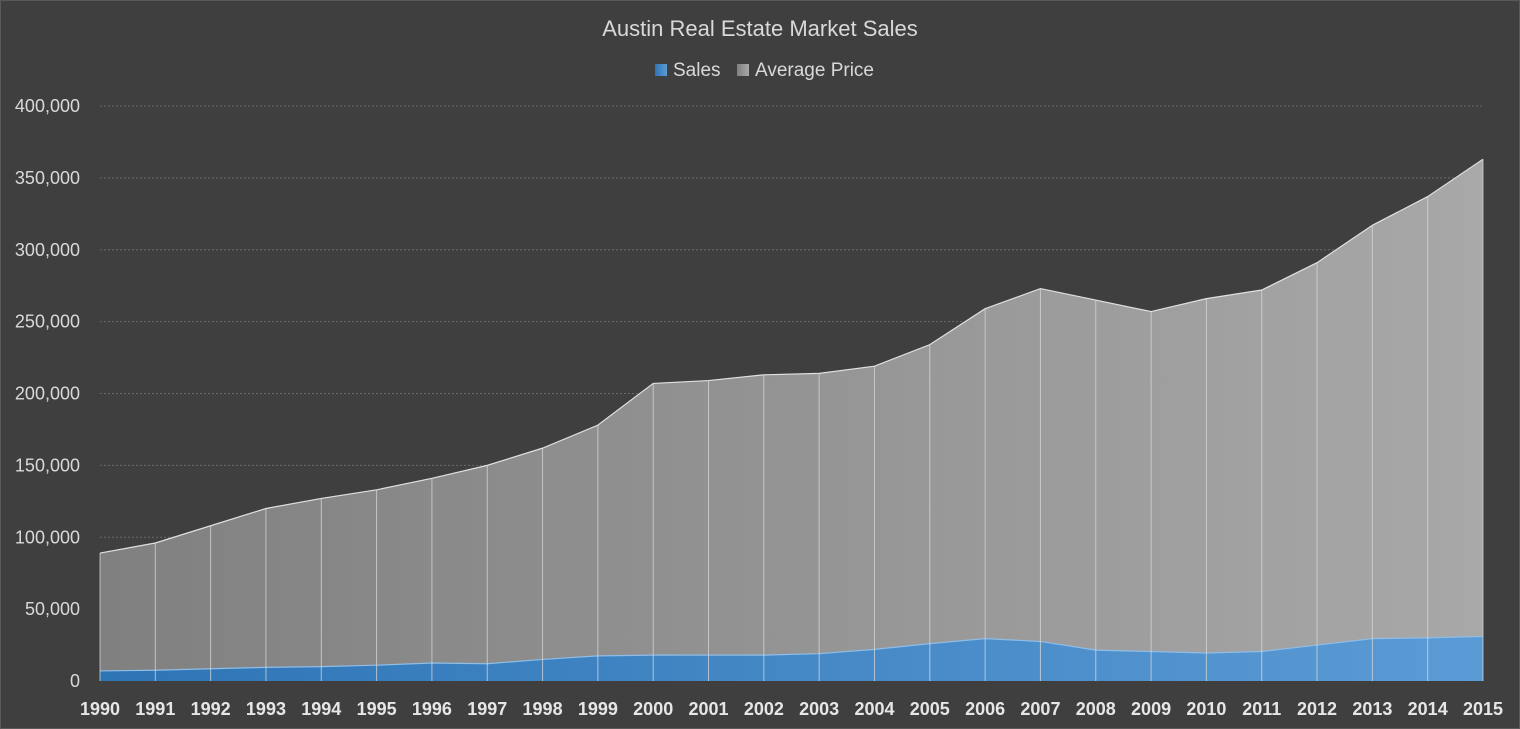  Describe the element at coordinates (743, 70) in the screenshot. I see `legend-swatch-average-price` at that location.